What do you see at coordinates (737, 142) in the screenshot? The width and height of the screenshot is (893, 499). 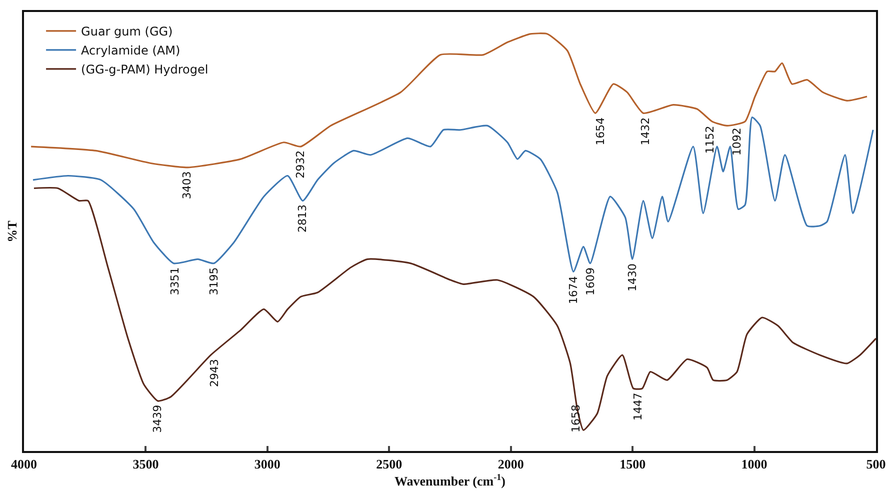 I see `annotation: 1092` at bounding box center [737, 142].